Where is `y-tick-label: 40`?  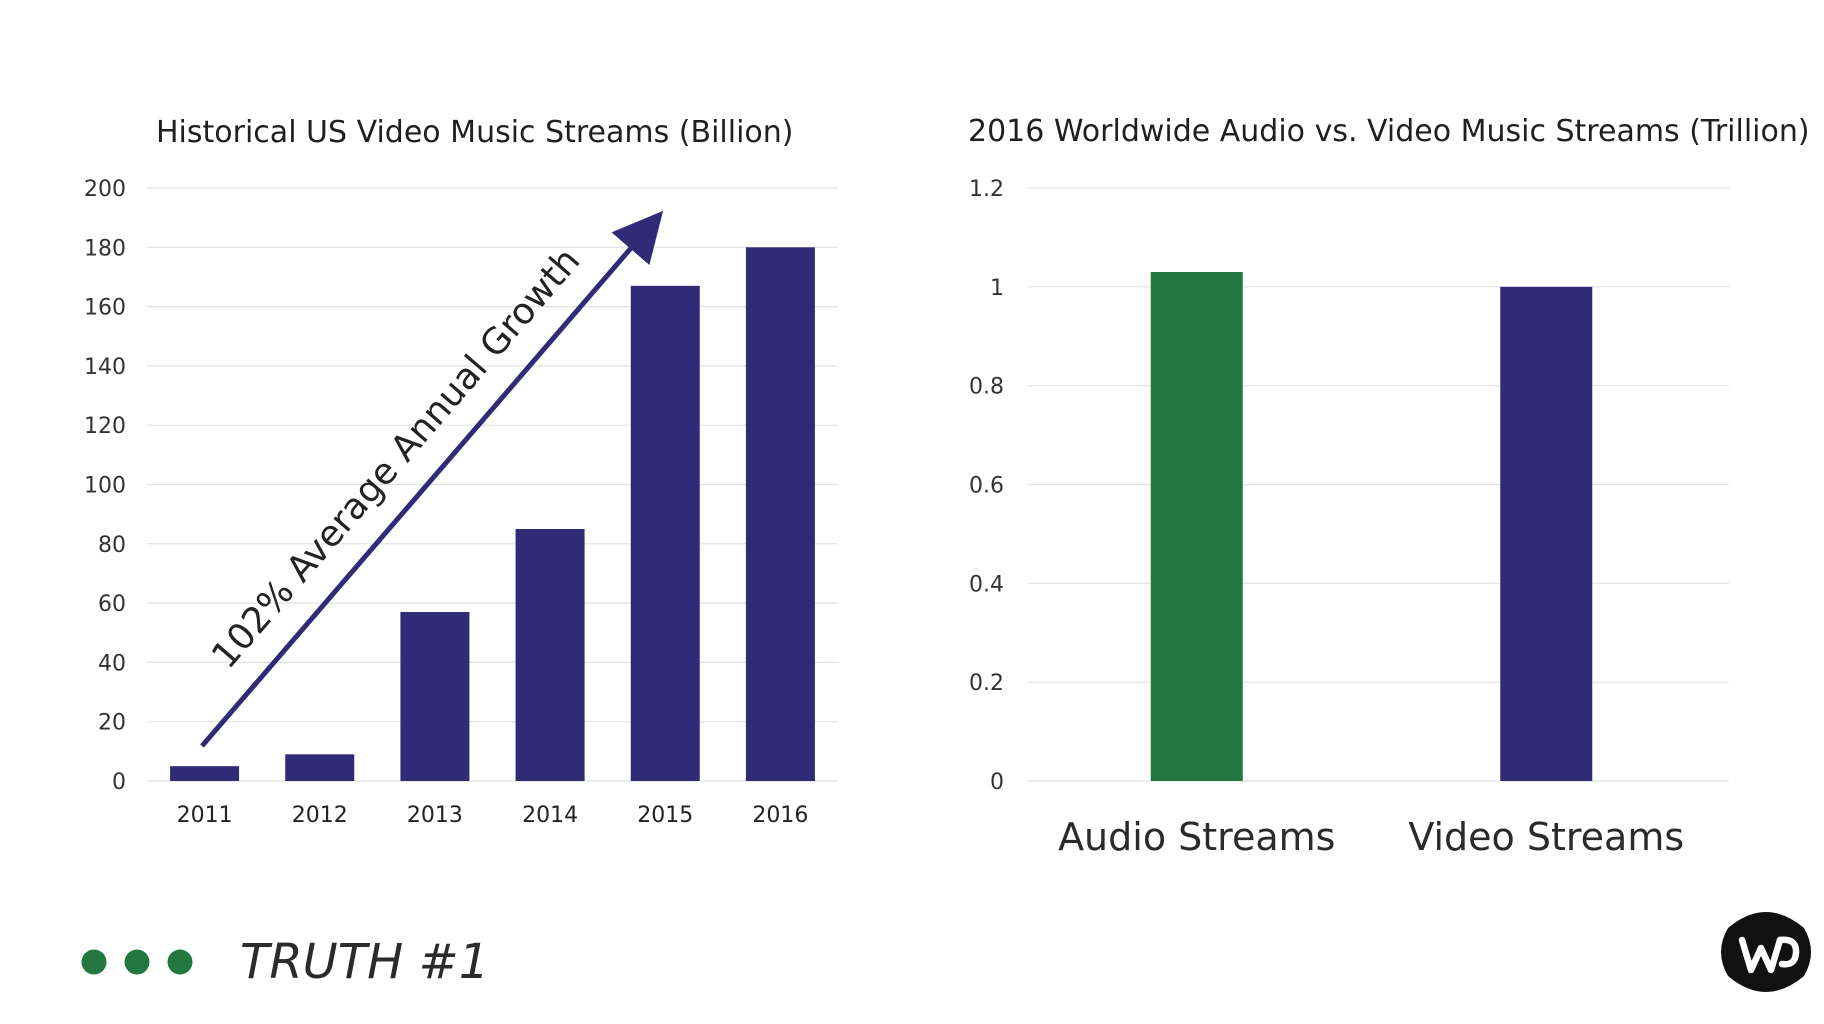 y-tick-label: 40 is located at coordinates (112, 663).